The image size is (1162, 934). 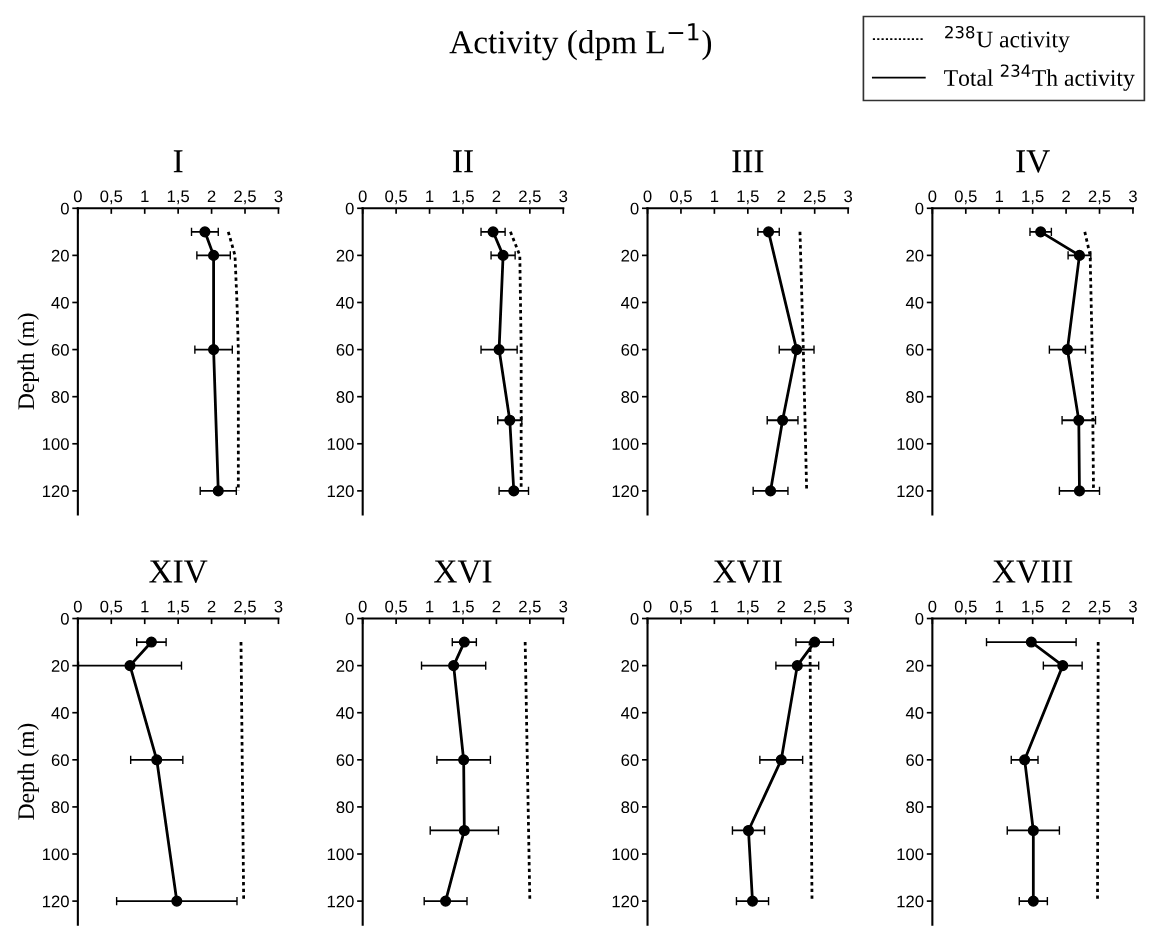 I want to click on chart-title: XIV, so click(x=178, y=571).